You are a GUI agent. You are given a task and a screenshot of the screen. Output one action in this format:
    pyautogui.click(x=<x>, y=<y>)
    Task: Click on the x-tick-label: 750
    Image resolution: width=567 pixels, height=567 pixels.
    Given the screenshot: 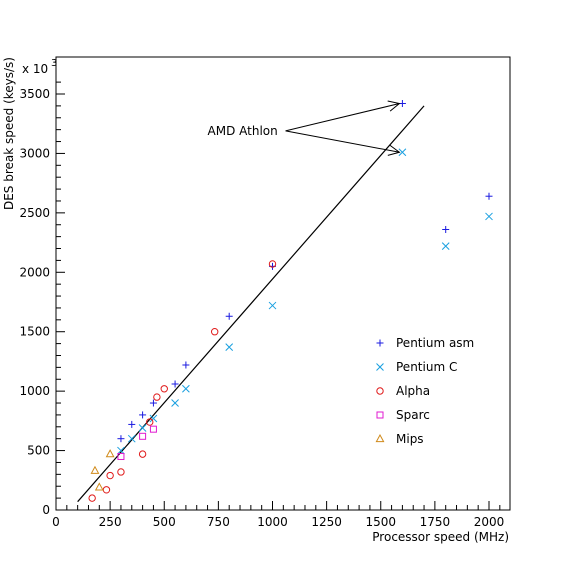 What is the action you would take?
    pyautogui.click(x=218, y=522)
    